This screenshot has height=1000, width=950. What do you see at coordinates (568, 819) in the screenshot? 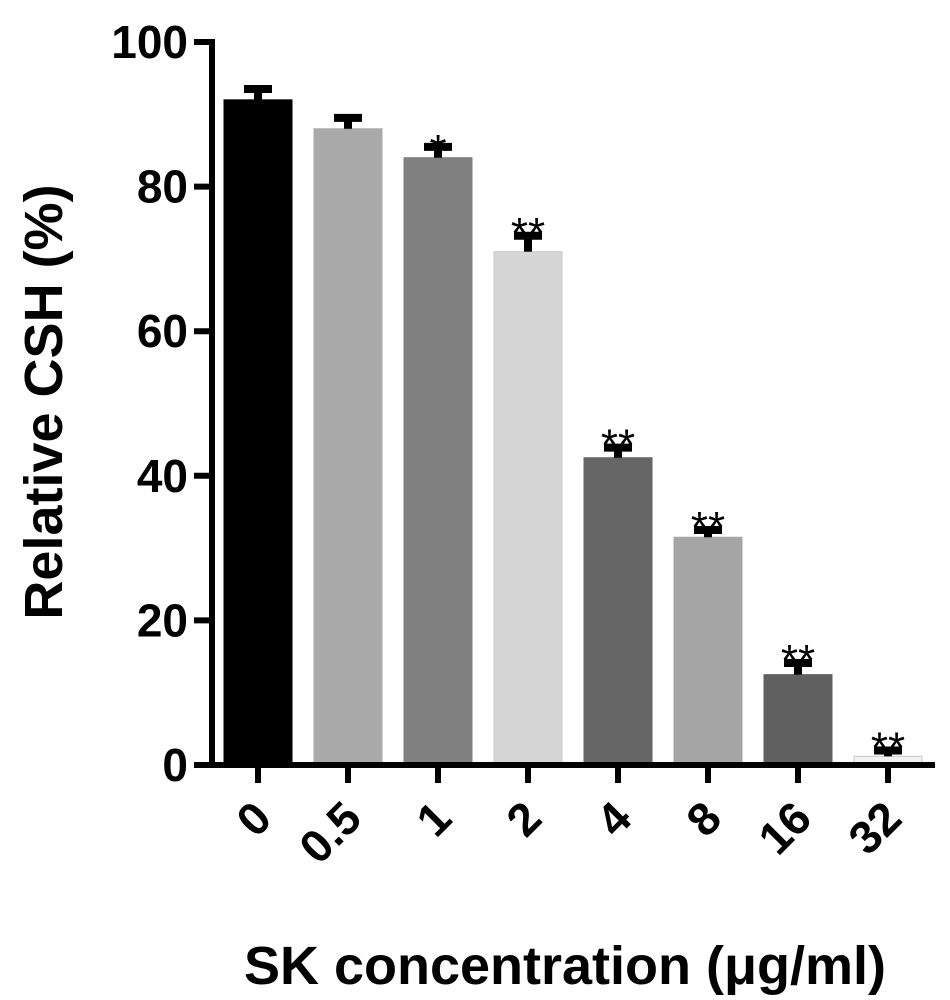
I see `x-ticks-group: 0 0.5 1 2 4 8 16 32` at bounding box center [568, 819].